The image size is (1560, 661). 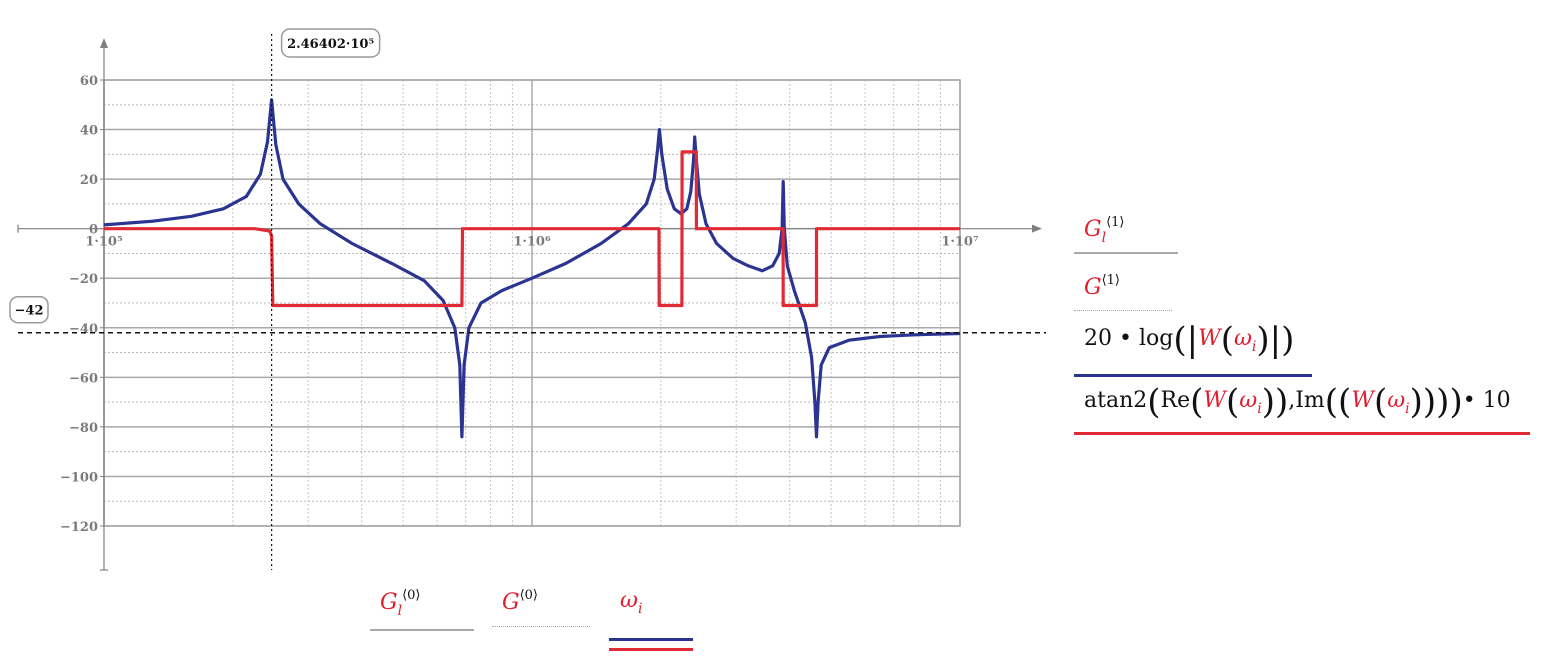 What do you see at coordinates (1309, 237) in the screenshot?
I see `legend-item-gl1: Gl⟨1⟩` at bounding box center [1309, 237].